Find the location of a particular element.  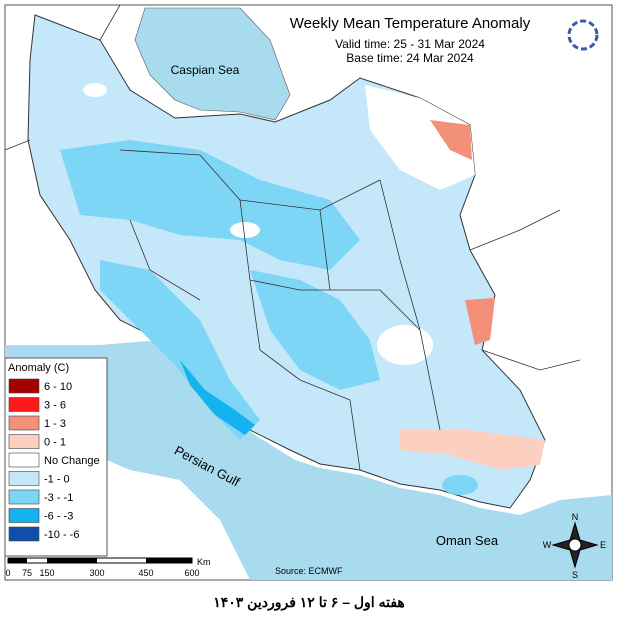

compass-center is located at coordinates (575, 545).